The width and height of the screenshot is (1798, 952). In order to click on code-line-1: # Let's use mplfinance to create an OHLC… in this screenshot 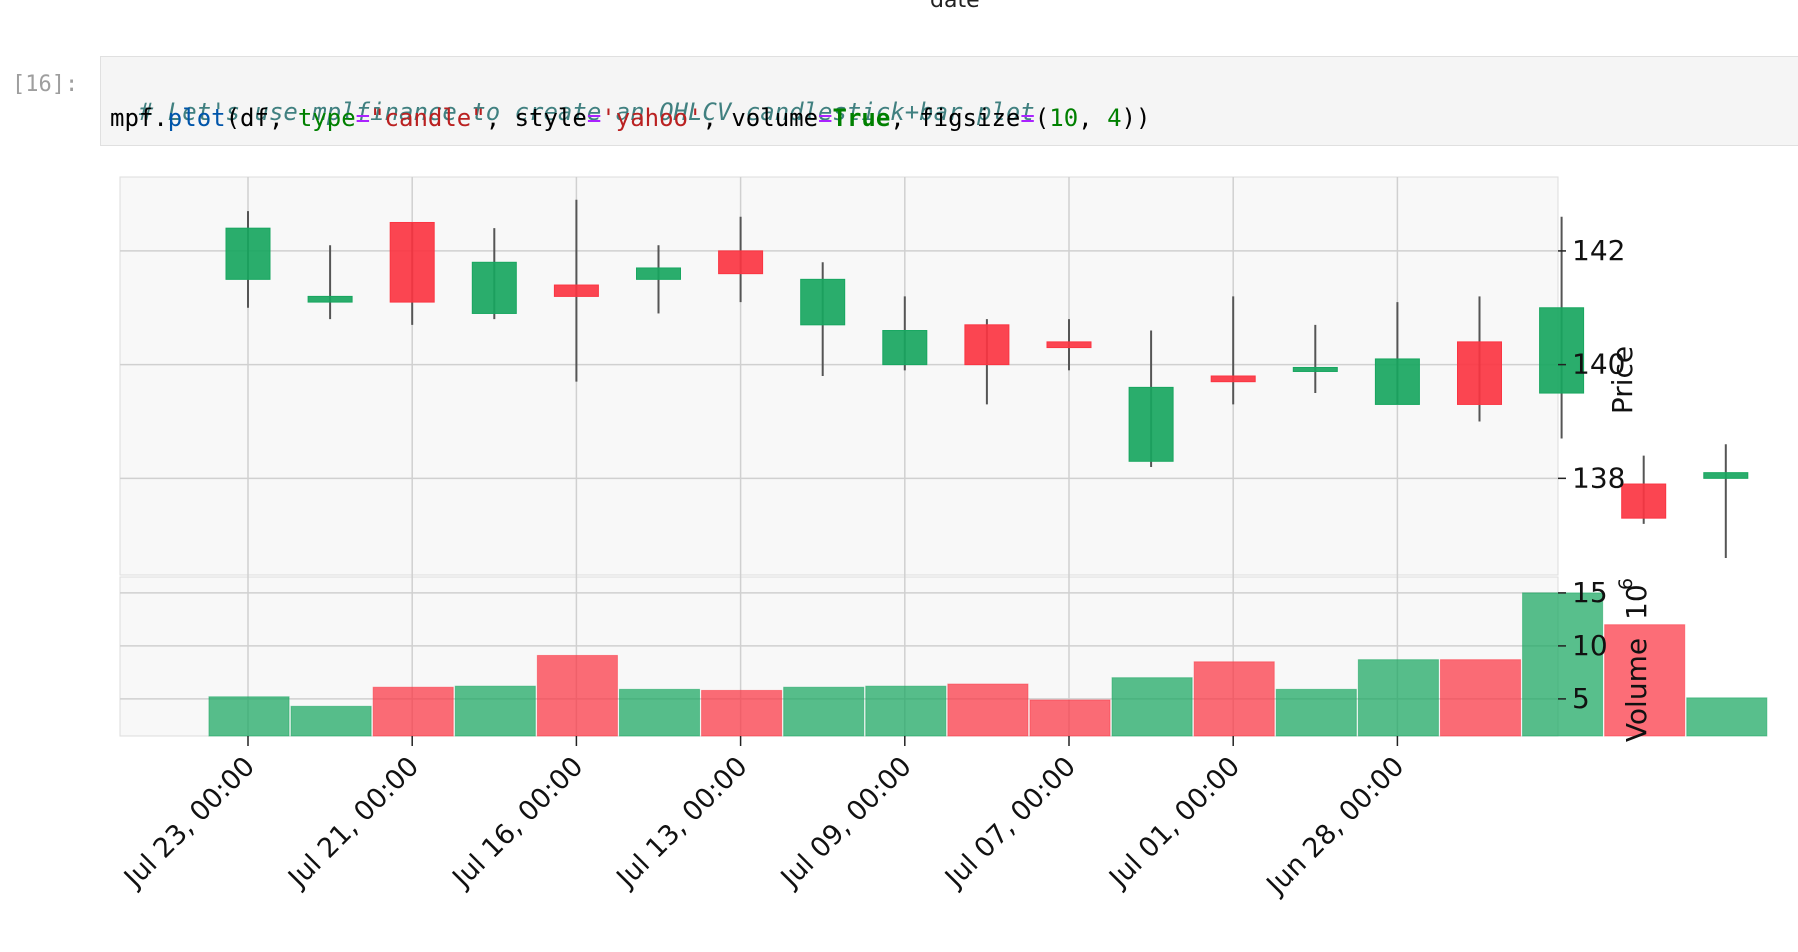, I will do `click(572, 98)`.